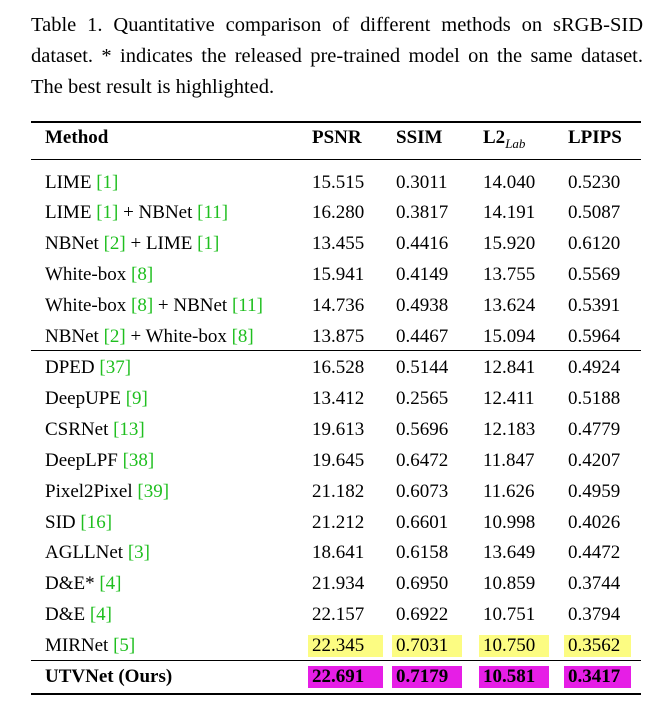 The width and height of the screenshot is (664, 715). I want to click on header-l2lab: L2Lab, so click(504, 139).